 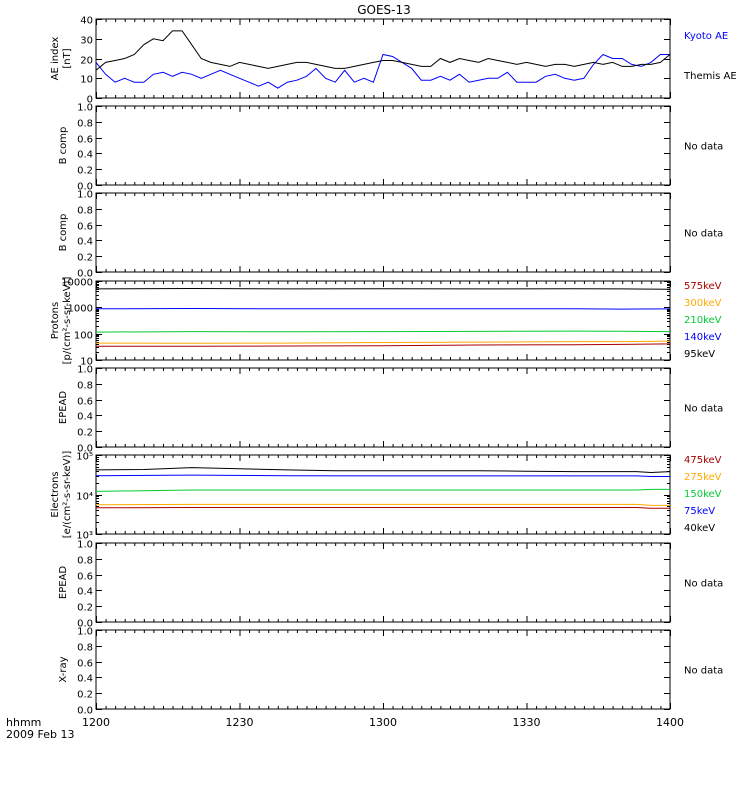 What do you see at coordinates (703, 460) in the screenshot?
I see `legend-entry: 475keV` at bounding box center [703, 460].